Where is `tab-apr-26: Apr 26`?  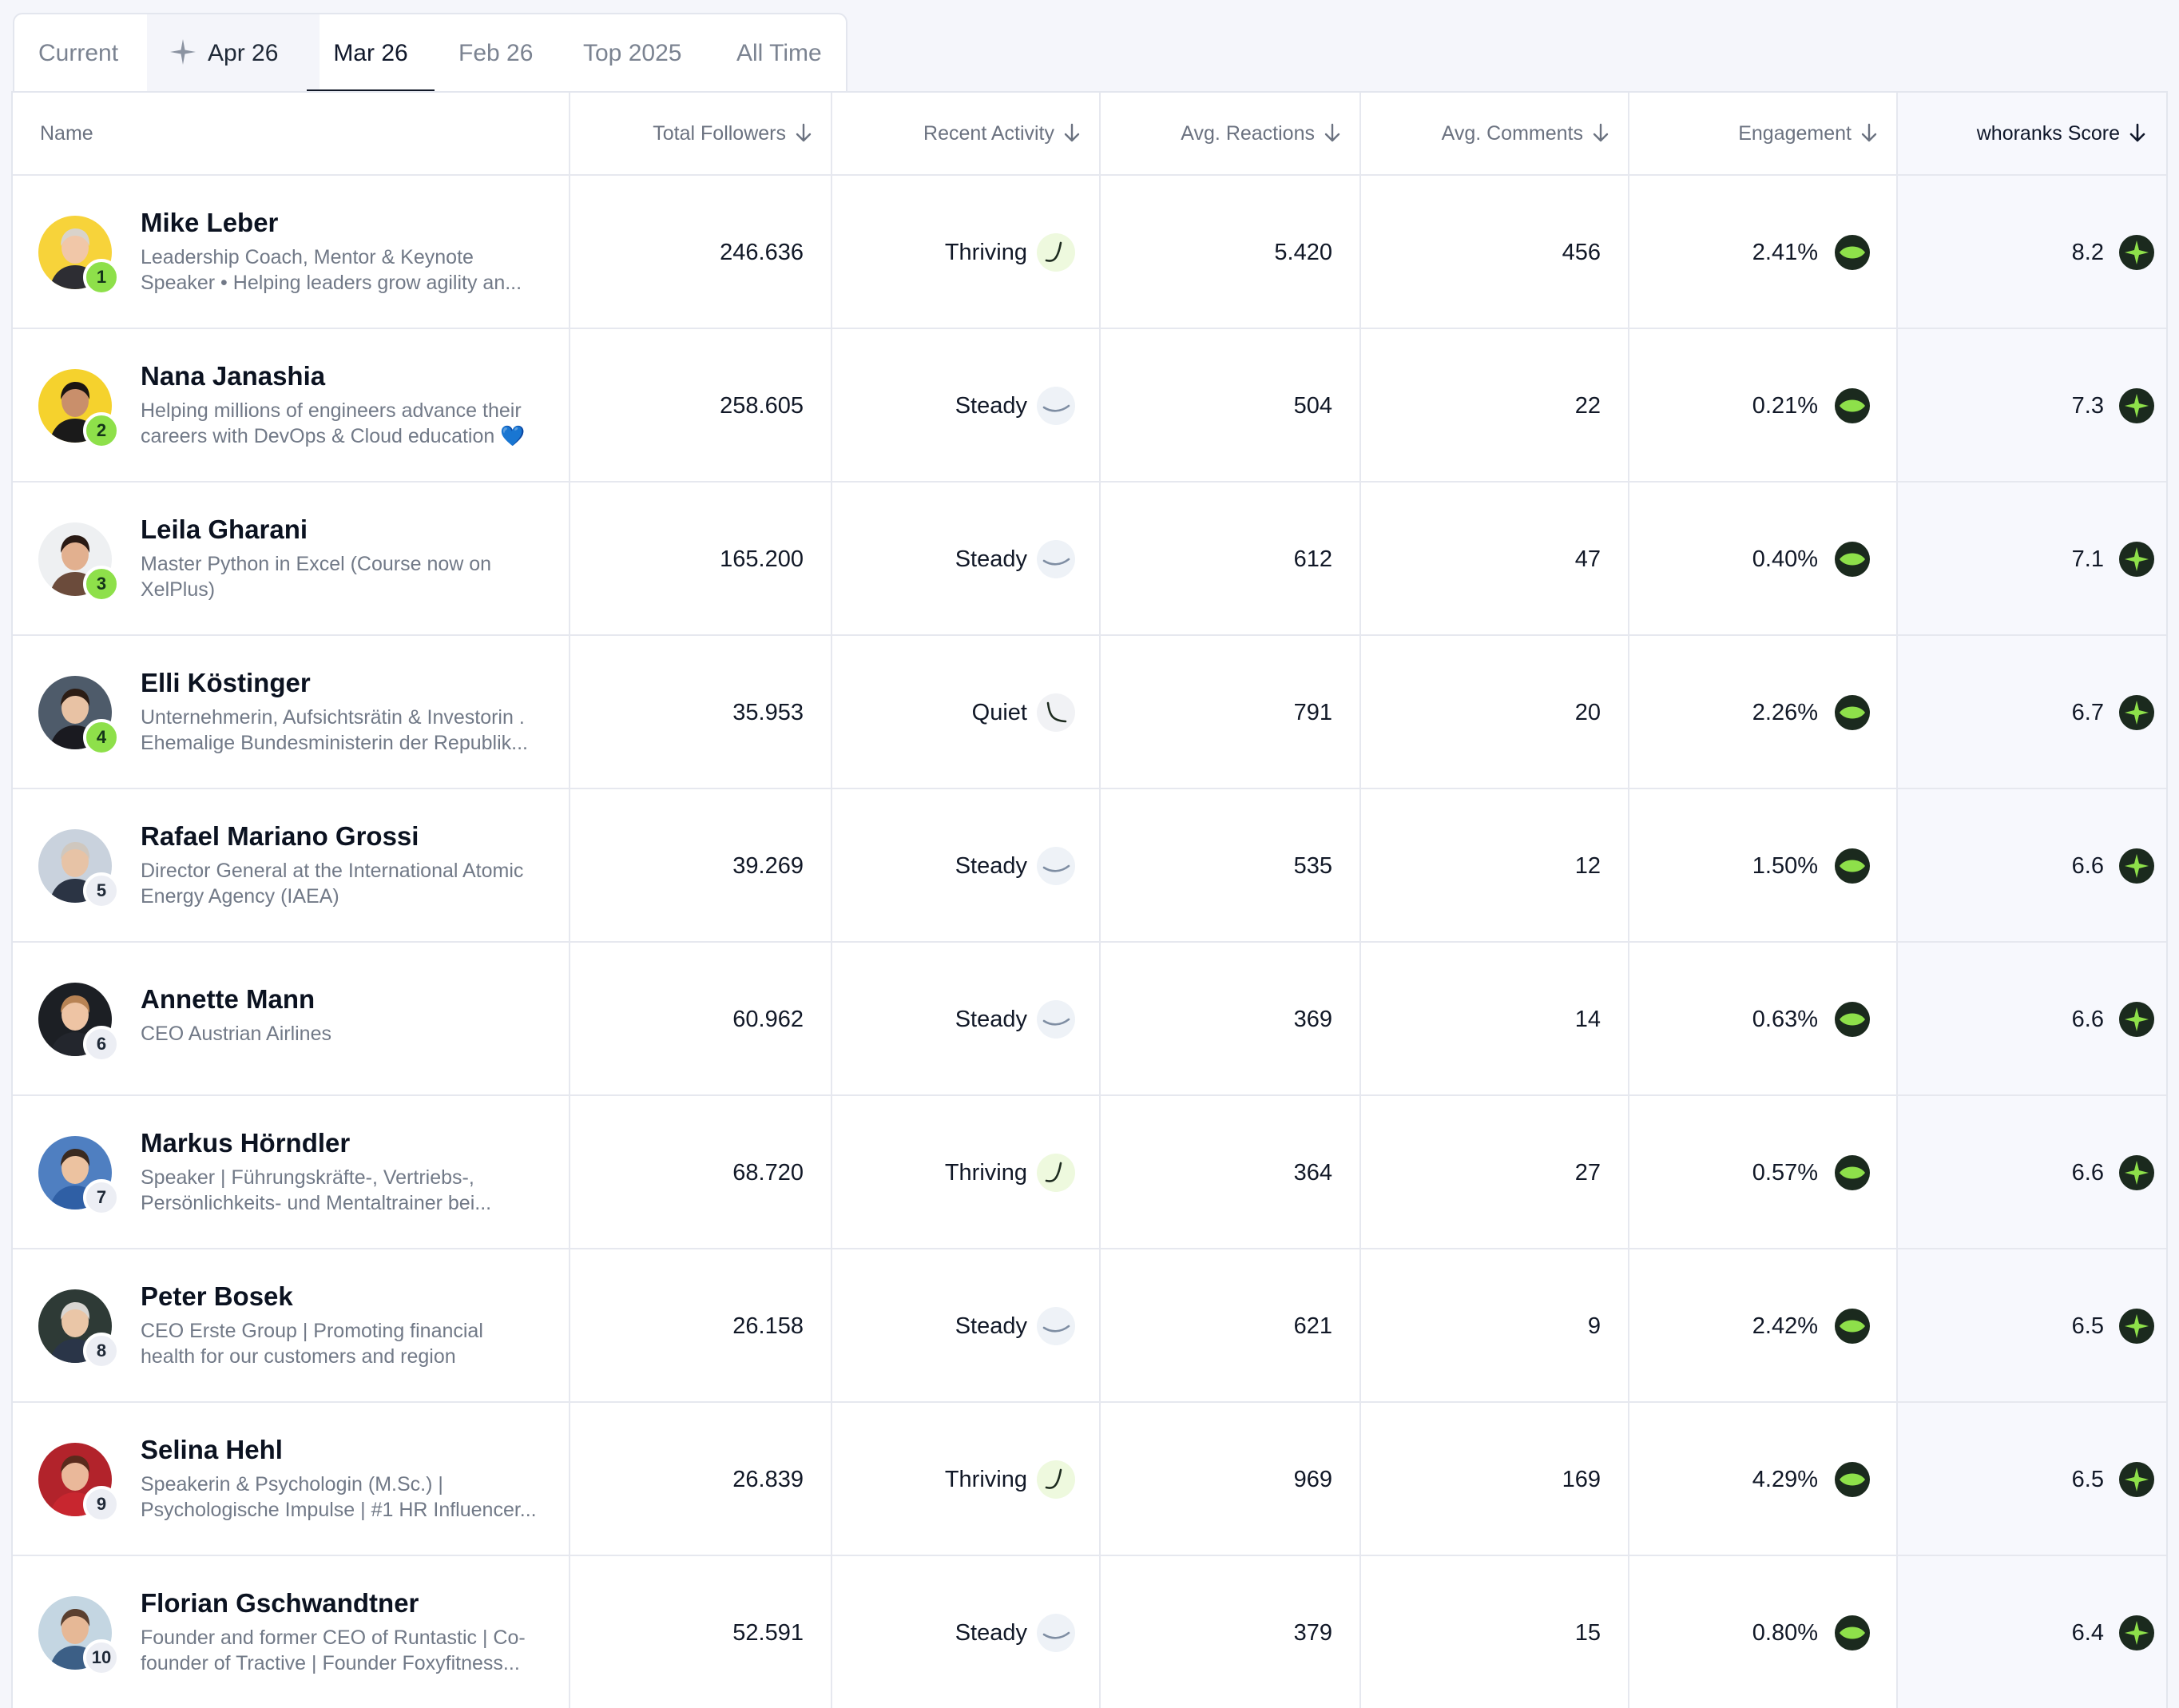
tab-apr-26: Apr 26 is located at coordinates (233, 53).